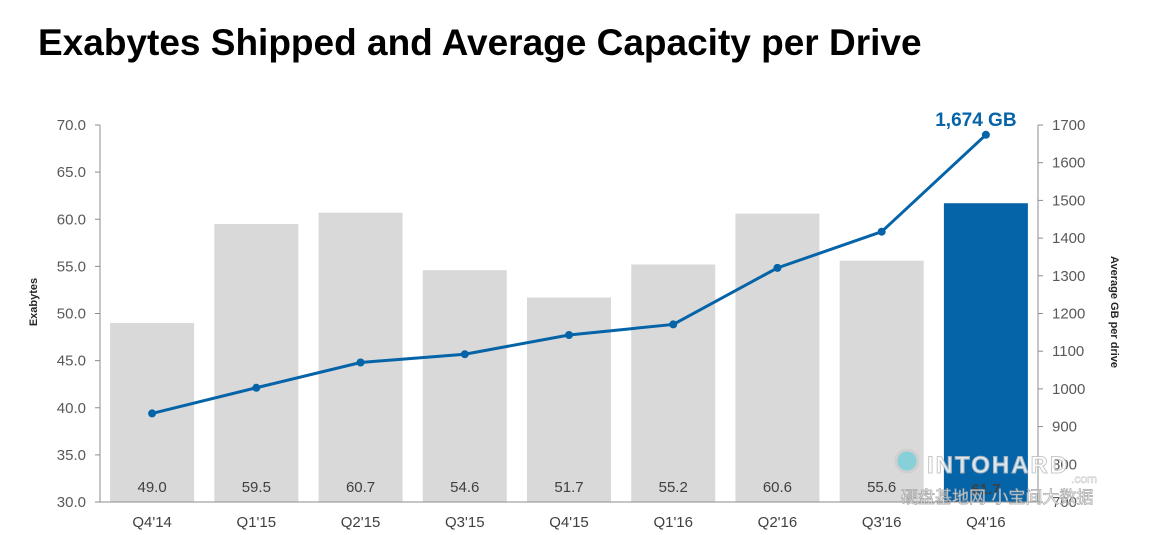  What do you see at coordinates (1114, 312) in the screenshot?
I see `y2-axis-title: Average GB per drive` at bounding box center [1114, 312].